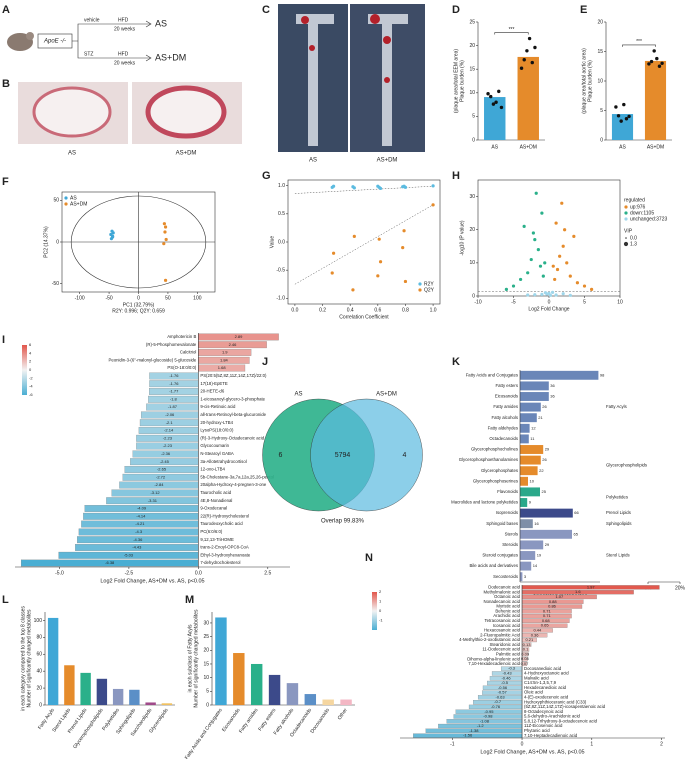 Image resolution: width=685 pixels, height=759 pixels. What do you see at coordinates (380, 610) in the screenshot?
I see `colorbar-label: 0` at bounding box center [380, 610].